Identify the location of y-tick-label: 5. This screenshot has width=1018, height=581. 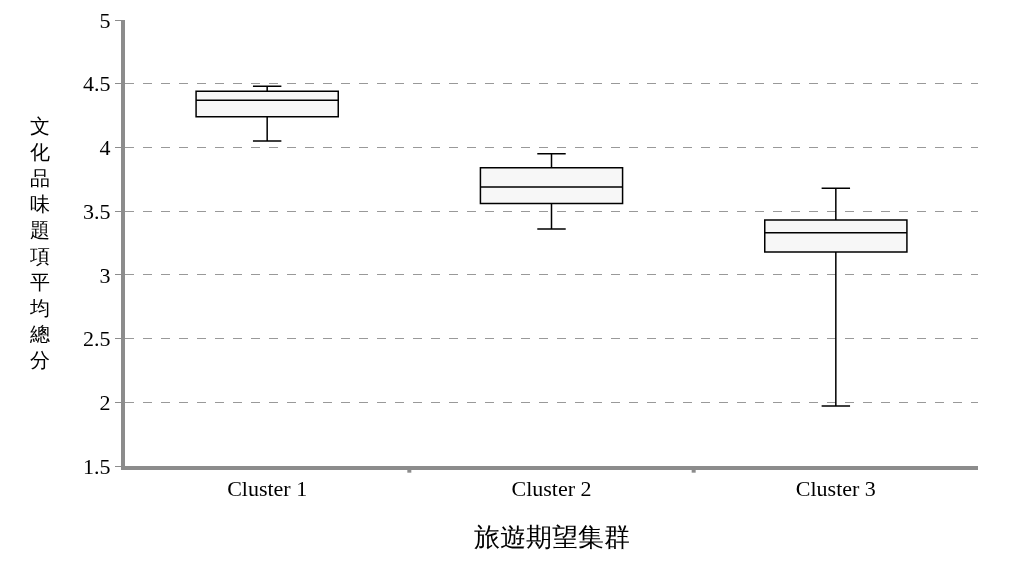
(105, 20).